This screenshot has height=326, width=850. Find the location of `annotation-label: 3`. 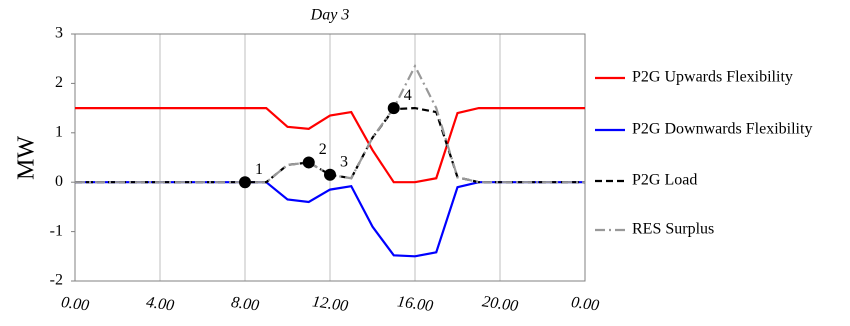

annotation-label: 3 is located at coordinates (344, 161).